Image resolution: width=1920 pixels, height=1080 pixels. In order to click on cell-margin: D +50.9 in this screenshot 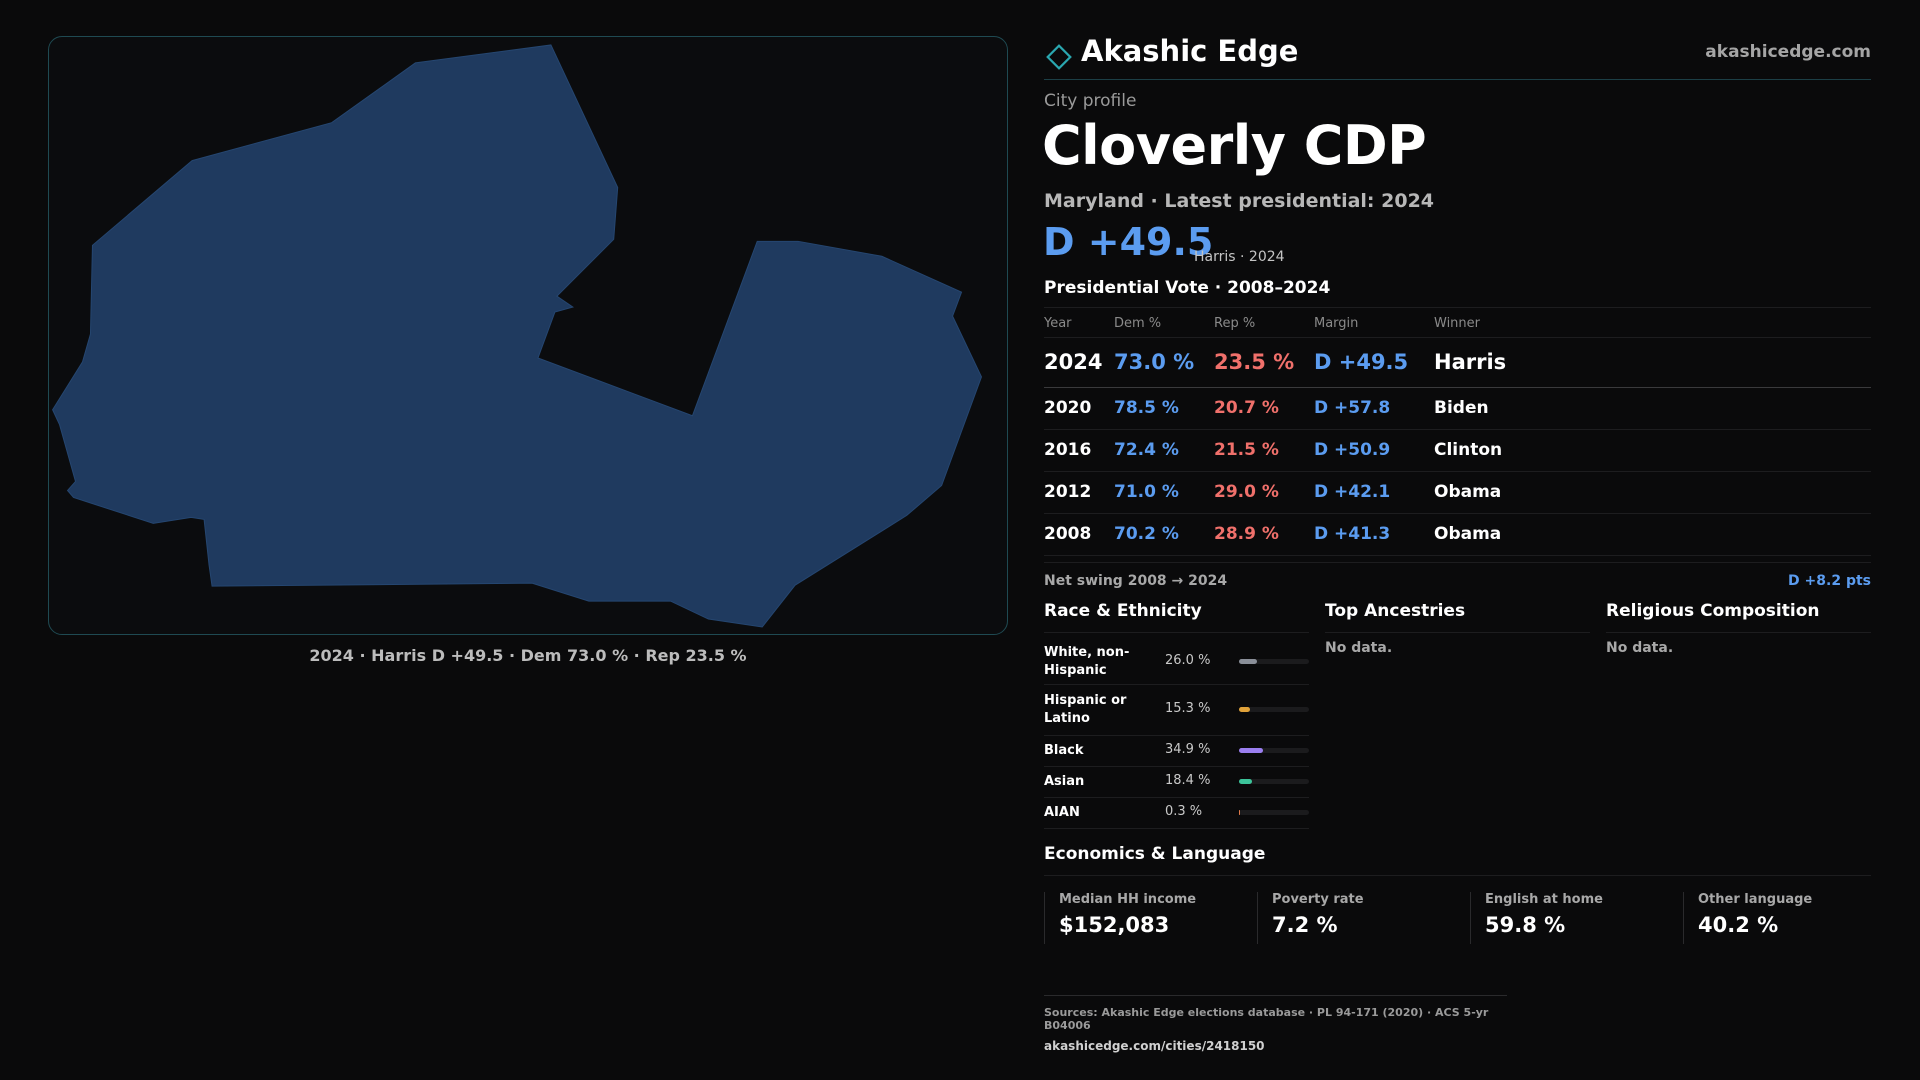, I will do `click(1352, 450)`.